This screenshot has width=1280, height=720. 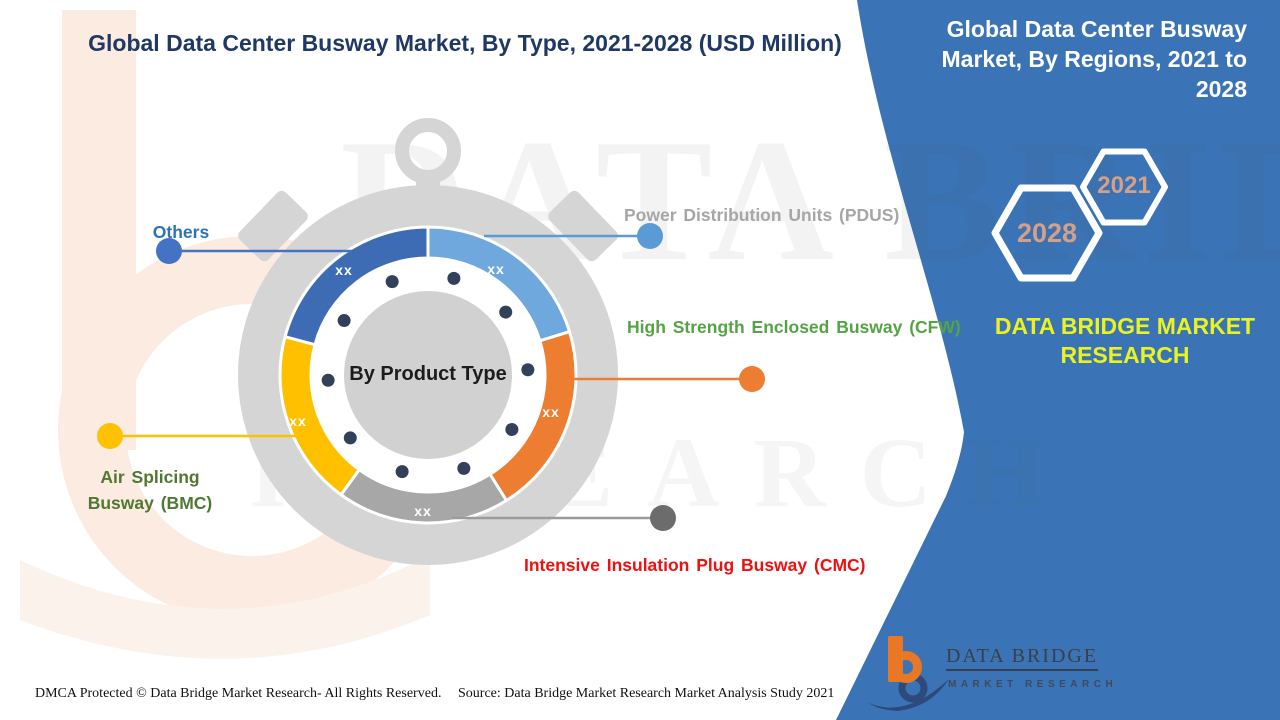 What do you see at coordinates (1033, 684) in the screenshot?
I see `logo-subtitle-text: MARKET RESEARCH` at bounding box center [1033, 684].